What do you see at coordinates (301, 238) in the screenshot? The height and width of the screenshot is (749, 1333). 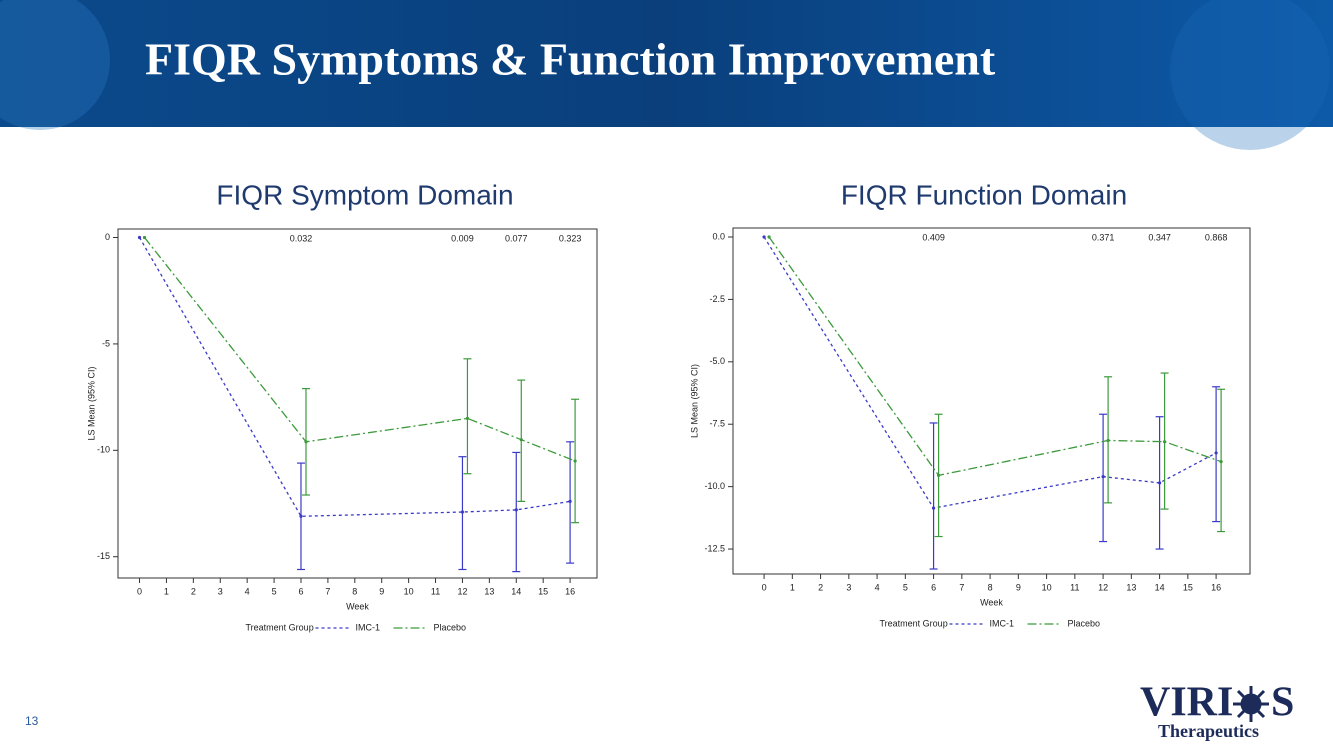 I see `p-value: 0.032` at bounding box center [301, 238].